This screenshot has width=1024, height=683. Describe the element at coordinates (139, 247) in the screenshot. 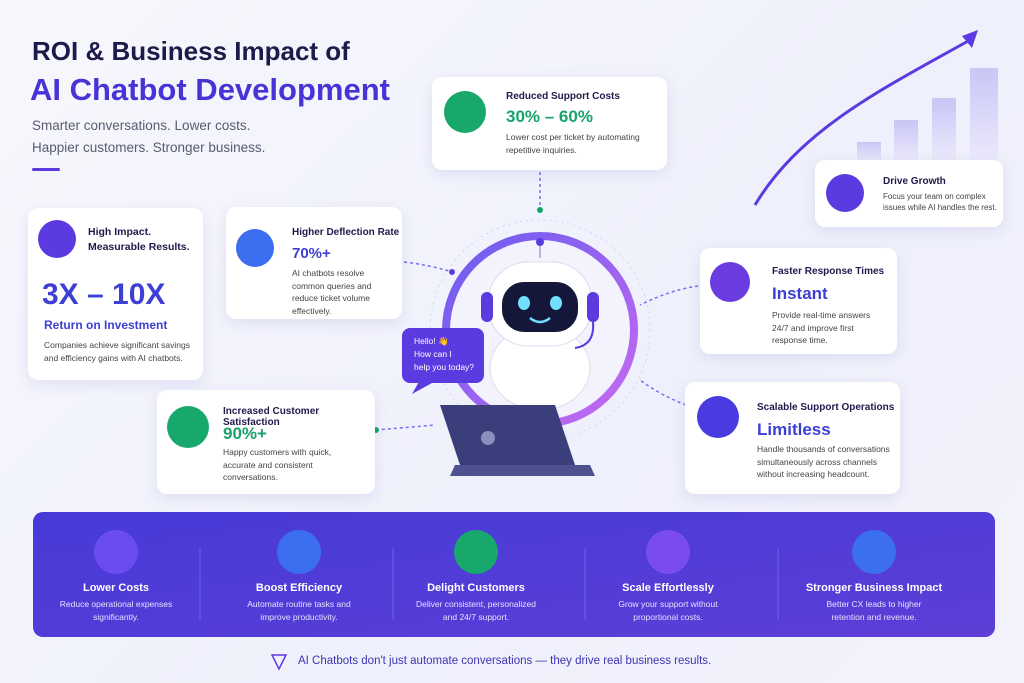

I see `card-title: Measurable Results.` at that location.